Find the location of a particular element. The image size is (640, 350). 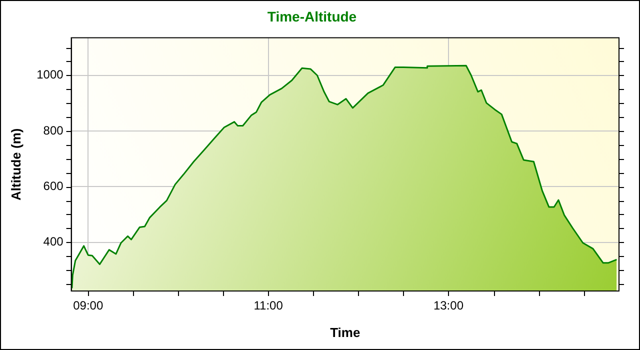

y-axis-title: Altitude (m) is located at coordinates (16, 164).